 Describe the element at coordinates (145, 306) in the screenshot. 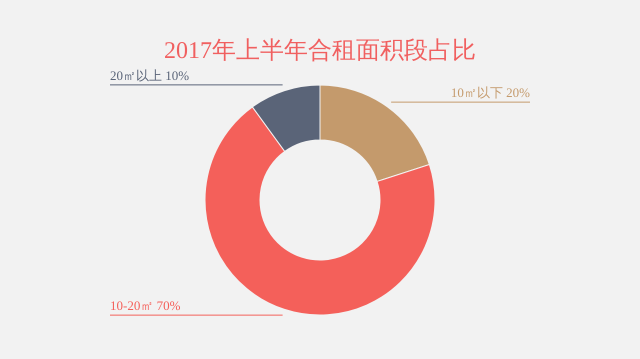

I see `slice-label: 10-20㎡ 70%` at that location.